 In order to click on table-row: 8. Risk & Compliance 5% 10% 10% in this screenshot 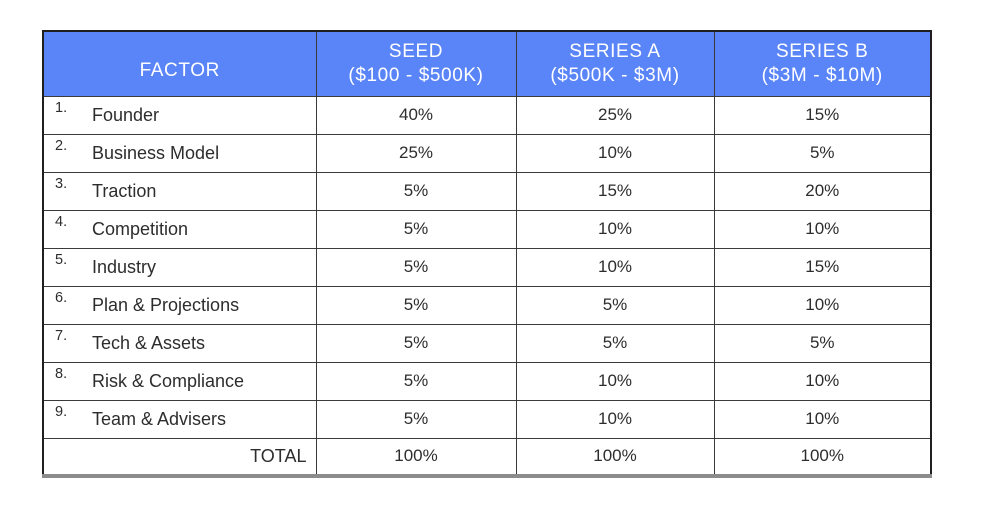, I will do `click(487, 381)`.